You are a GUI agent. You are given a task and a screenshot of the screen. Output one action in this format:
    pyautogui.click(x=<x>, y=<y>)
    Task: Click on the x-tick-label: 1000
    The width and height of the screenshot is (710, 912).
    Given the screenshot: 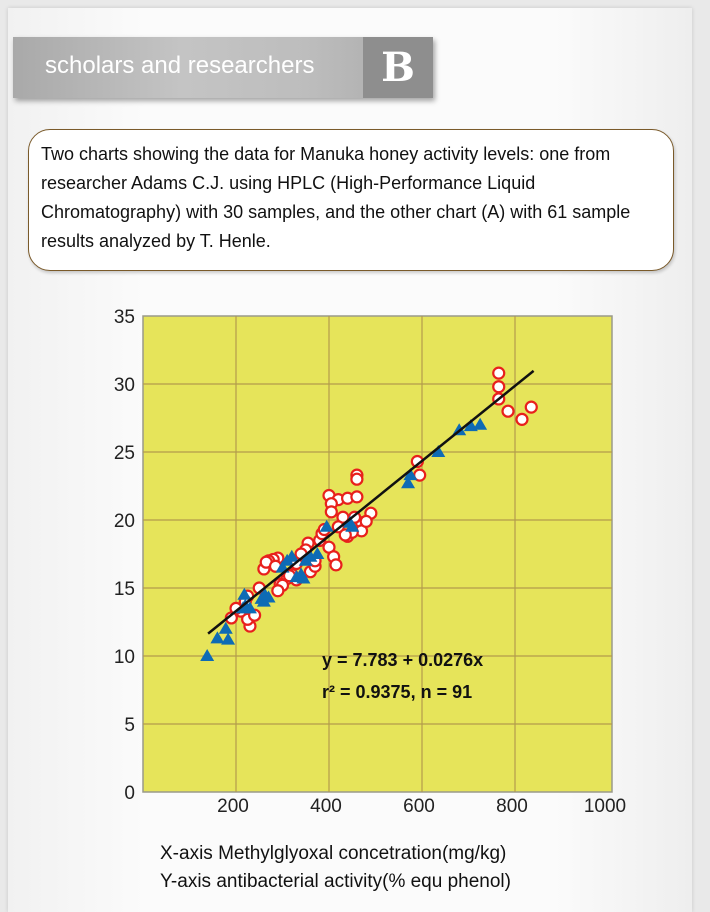 What is the action you would take?
    pyautogui.click(x=605, y=806)
    